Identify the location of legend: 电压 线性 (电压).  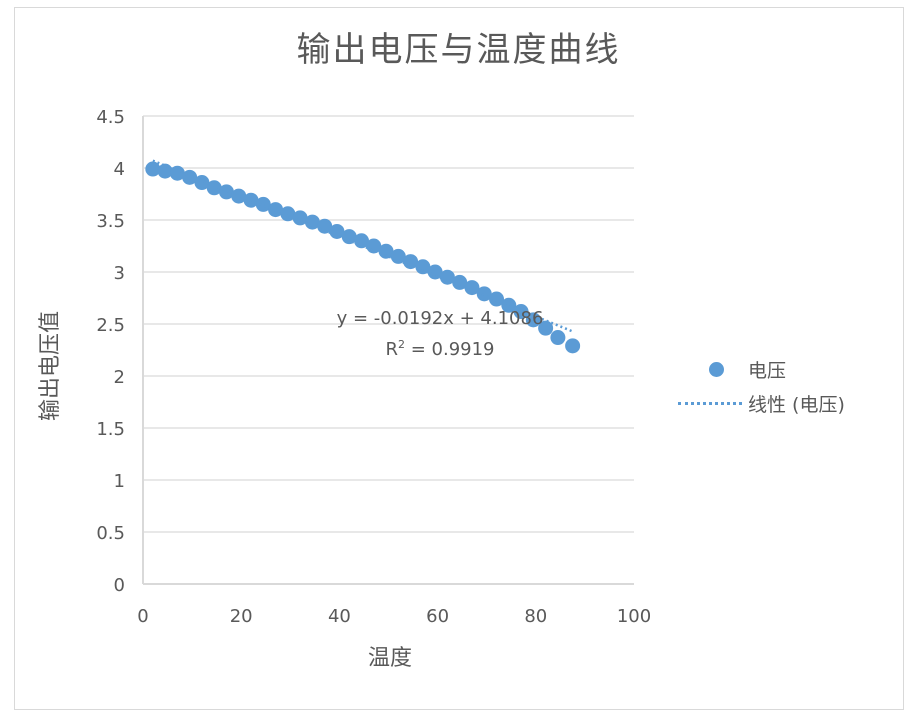
(758, 386).